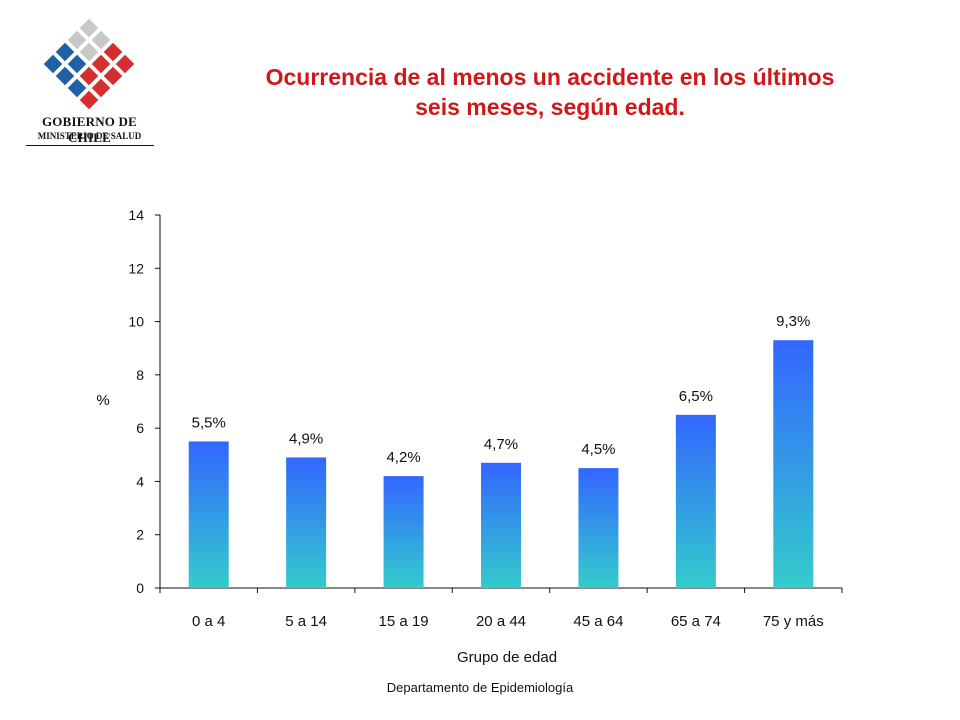  What do you see at coordinates (136, 322) in the screenshot?
I see `y-tick-label: 10` at bounding box center [136, 322].